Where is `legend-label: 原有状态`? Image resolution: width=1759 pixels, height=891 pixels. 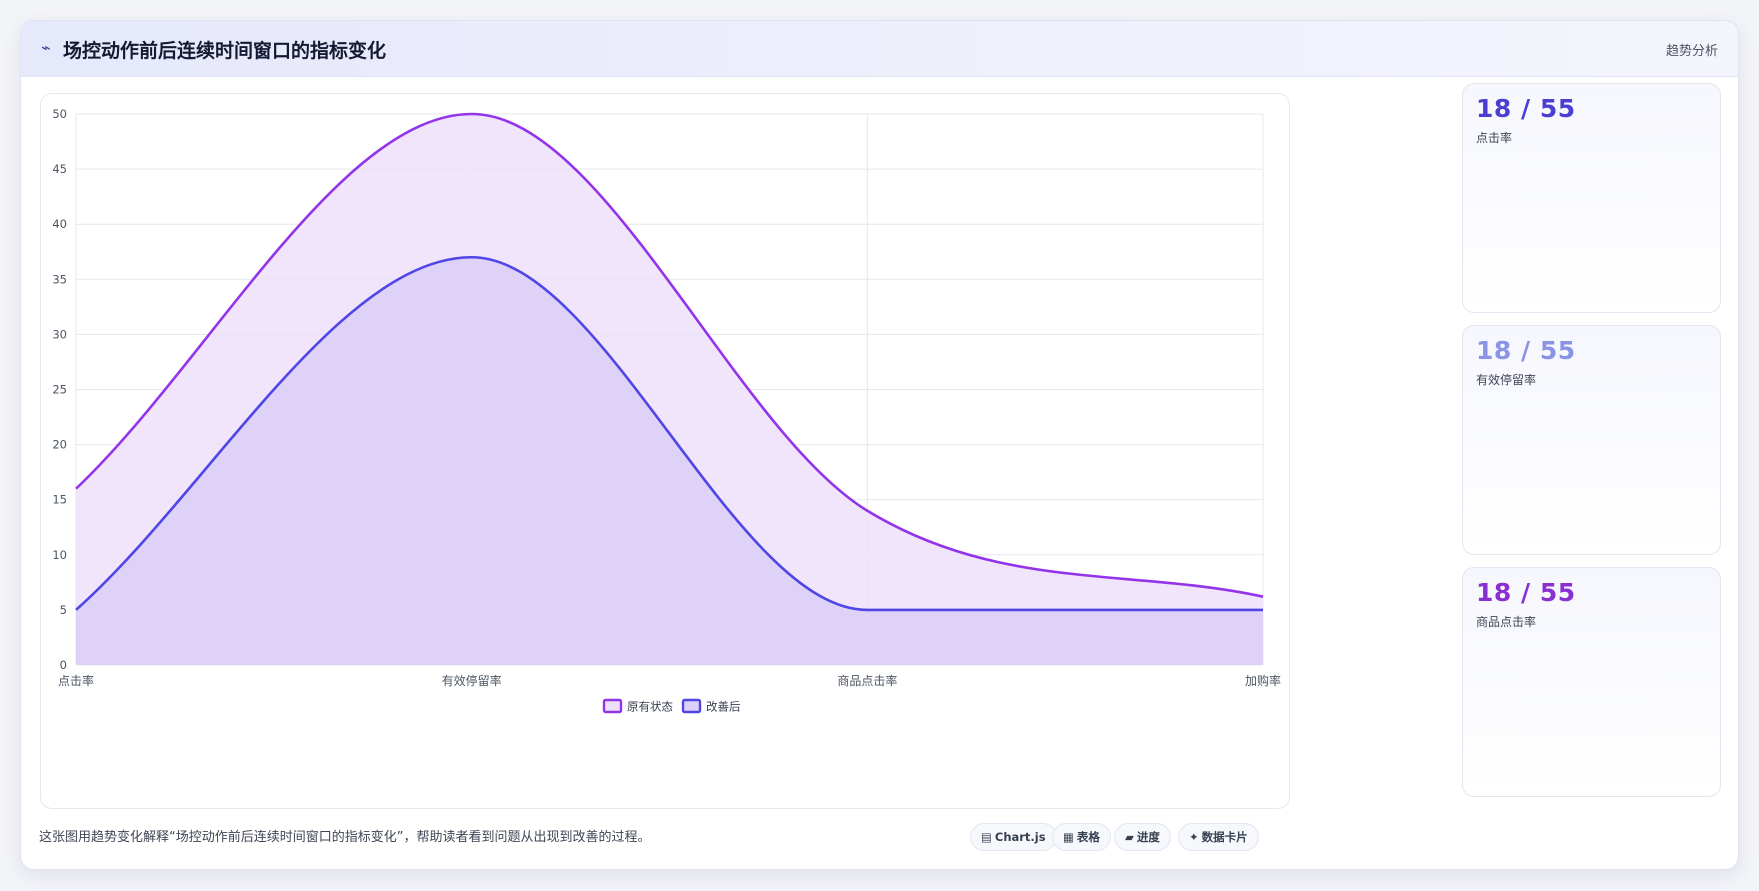
legend-label: 原有状态 is located at coordinates (650, 707).